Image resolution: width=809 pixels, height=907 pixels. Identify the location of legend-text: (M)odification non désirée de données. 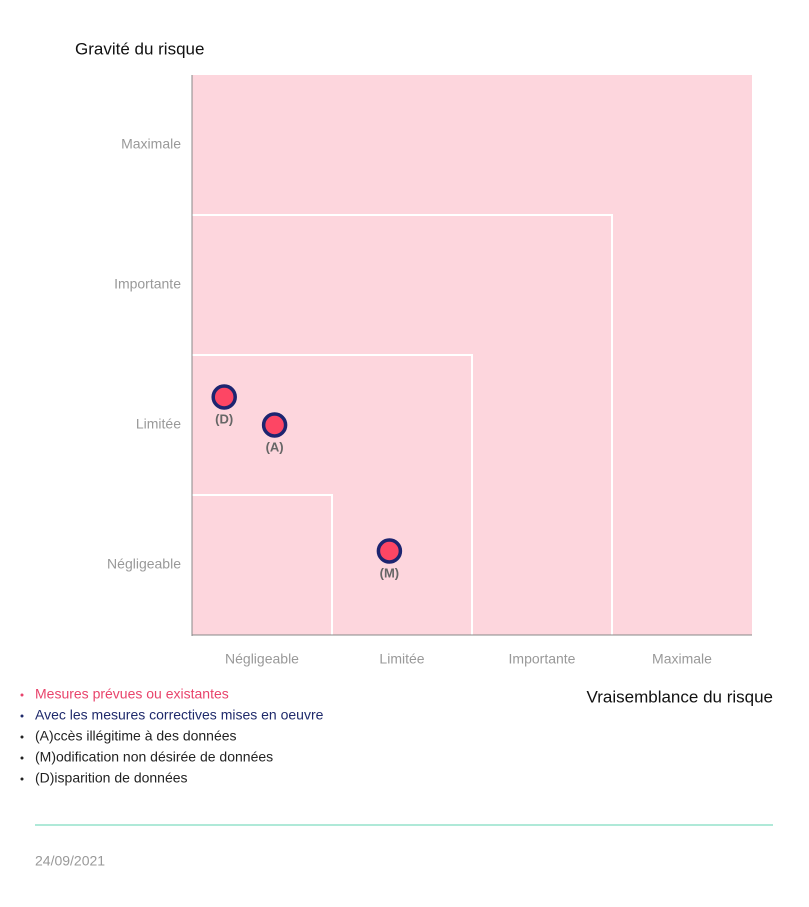
(154, 757).